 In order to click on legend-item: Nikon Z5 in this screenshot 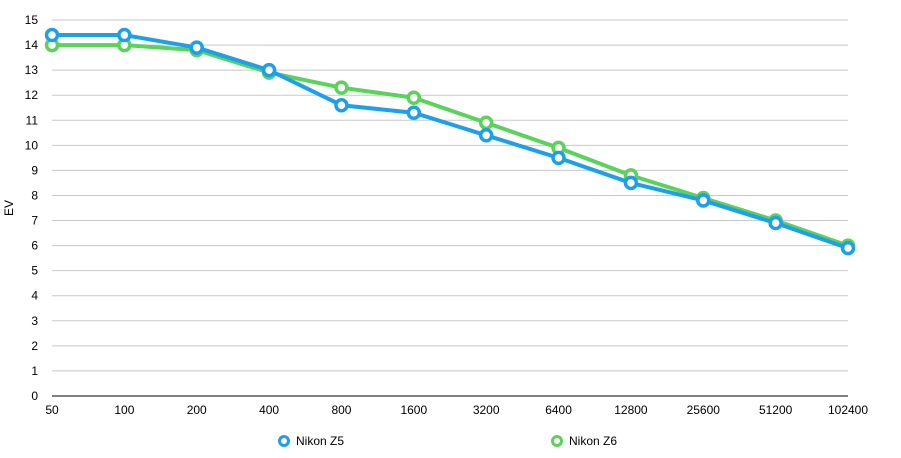, I will do `click(311, 441)`.